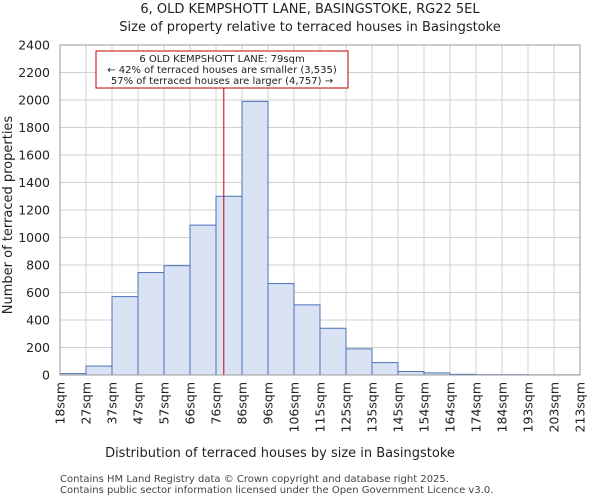  I want to click on y-tick-label: 1800, so click(34, 127).